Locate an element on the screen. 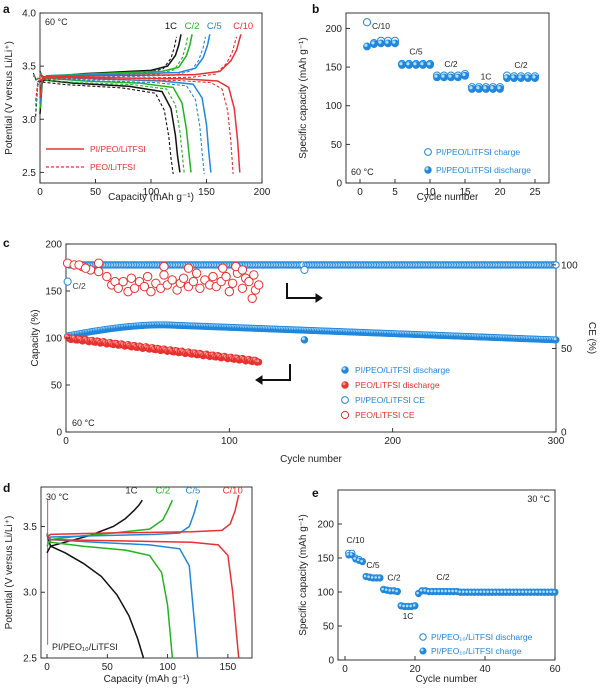  x-tick-label: 40 is located at coordinates (485, 669).